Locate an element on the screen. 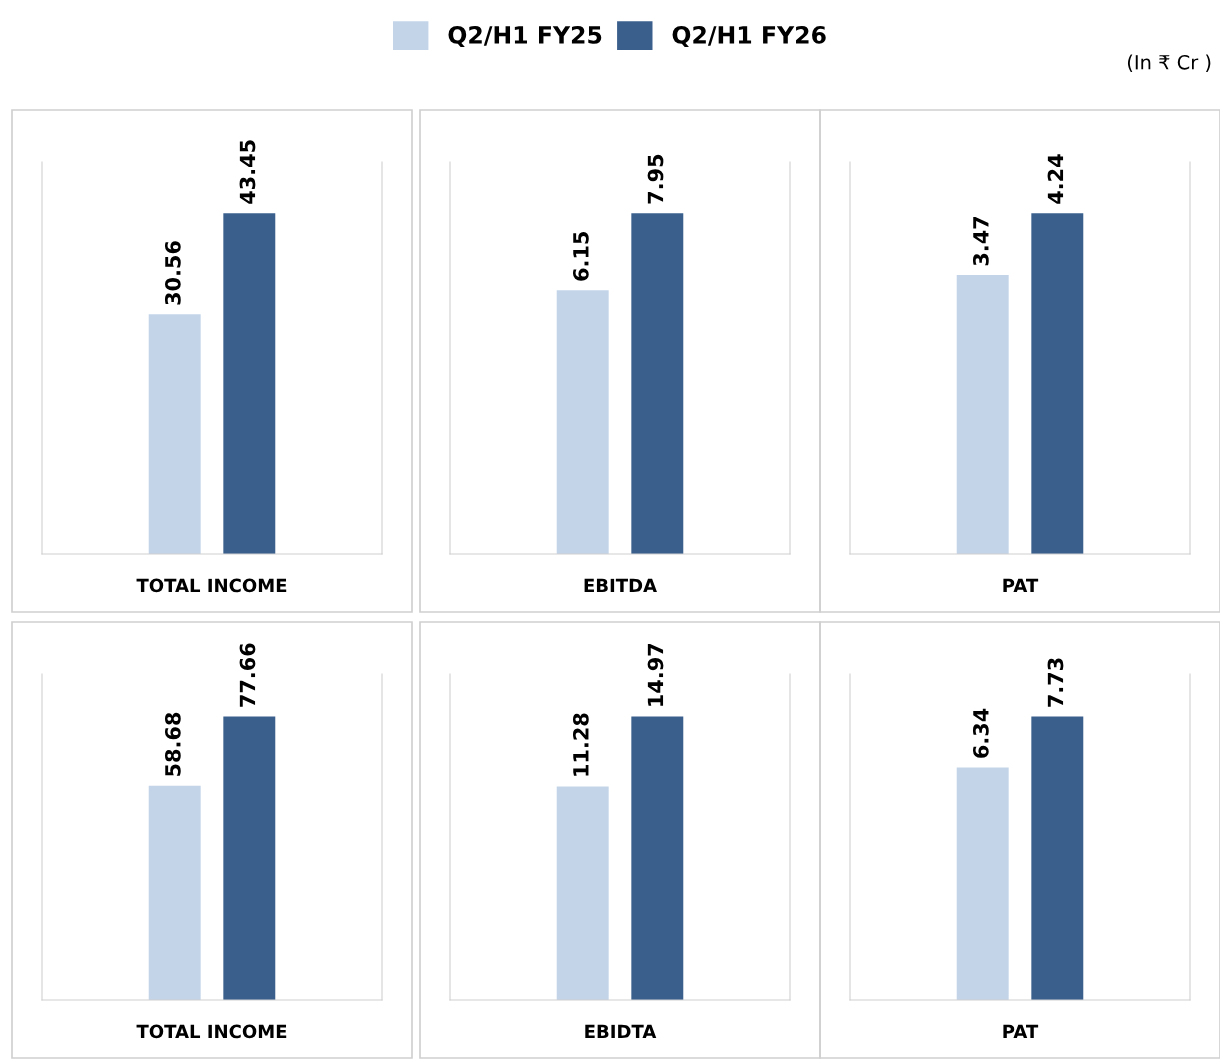  x-axis-title: EBITDA is located at coordinates (620, 585).